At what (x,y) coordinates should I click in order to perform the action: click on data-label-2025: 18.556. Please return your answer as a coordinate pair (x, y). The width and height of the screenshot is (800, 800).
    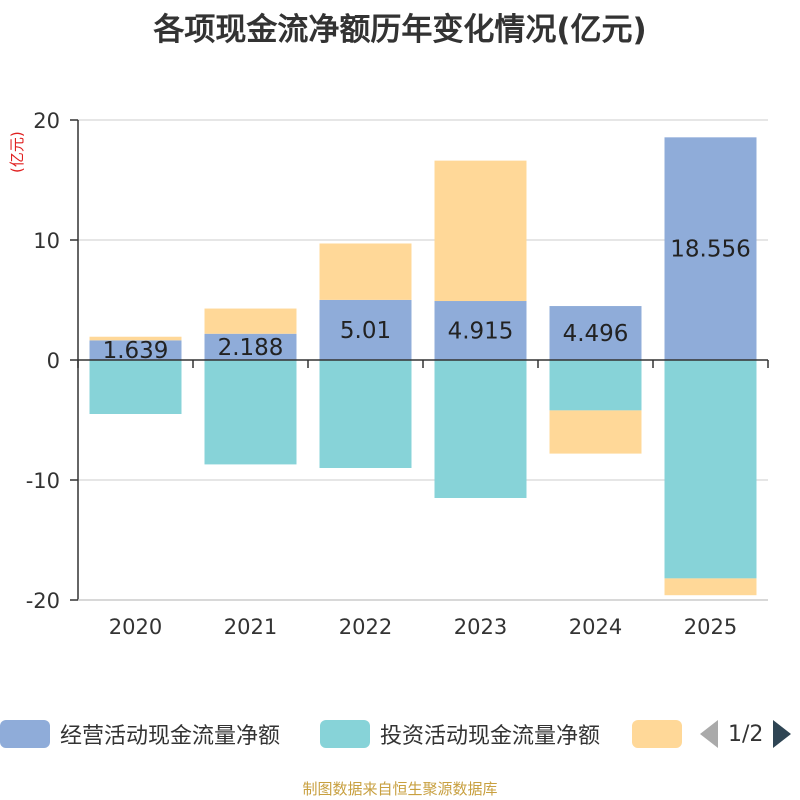
    Looking at the image, I should click on (710, 250).